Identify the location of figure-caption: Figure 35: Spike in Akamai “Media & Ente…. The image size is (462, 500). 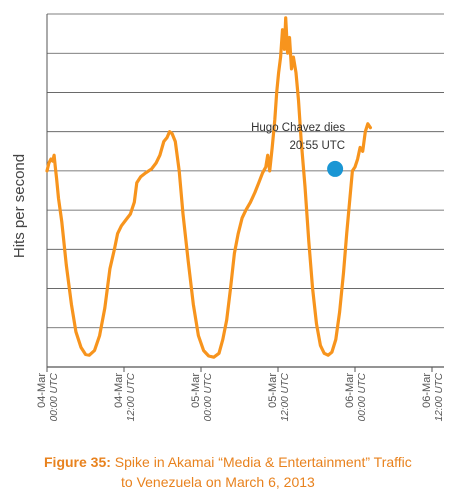
(249, 472).